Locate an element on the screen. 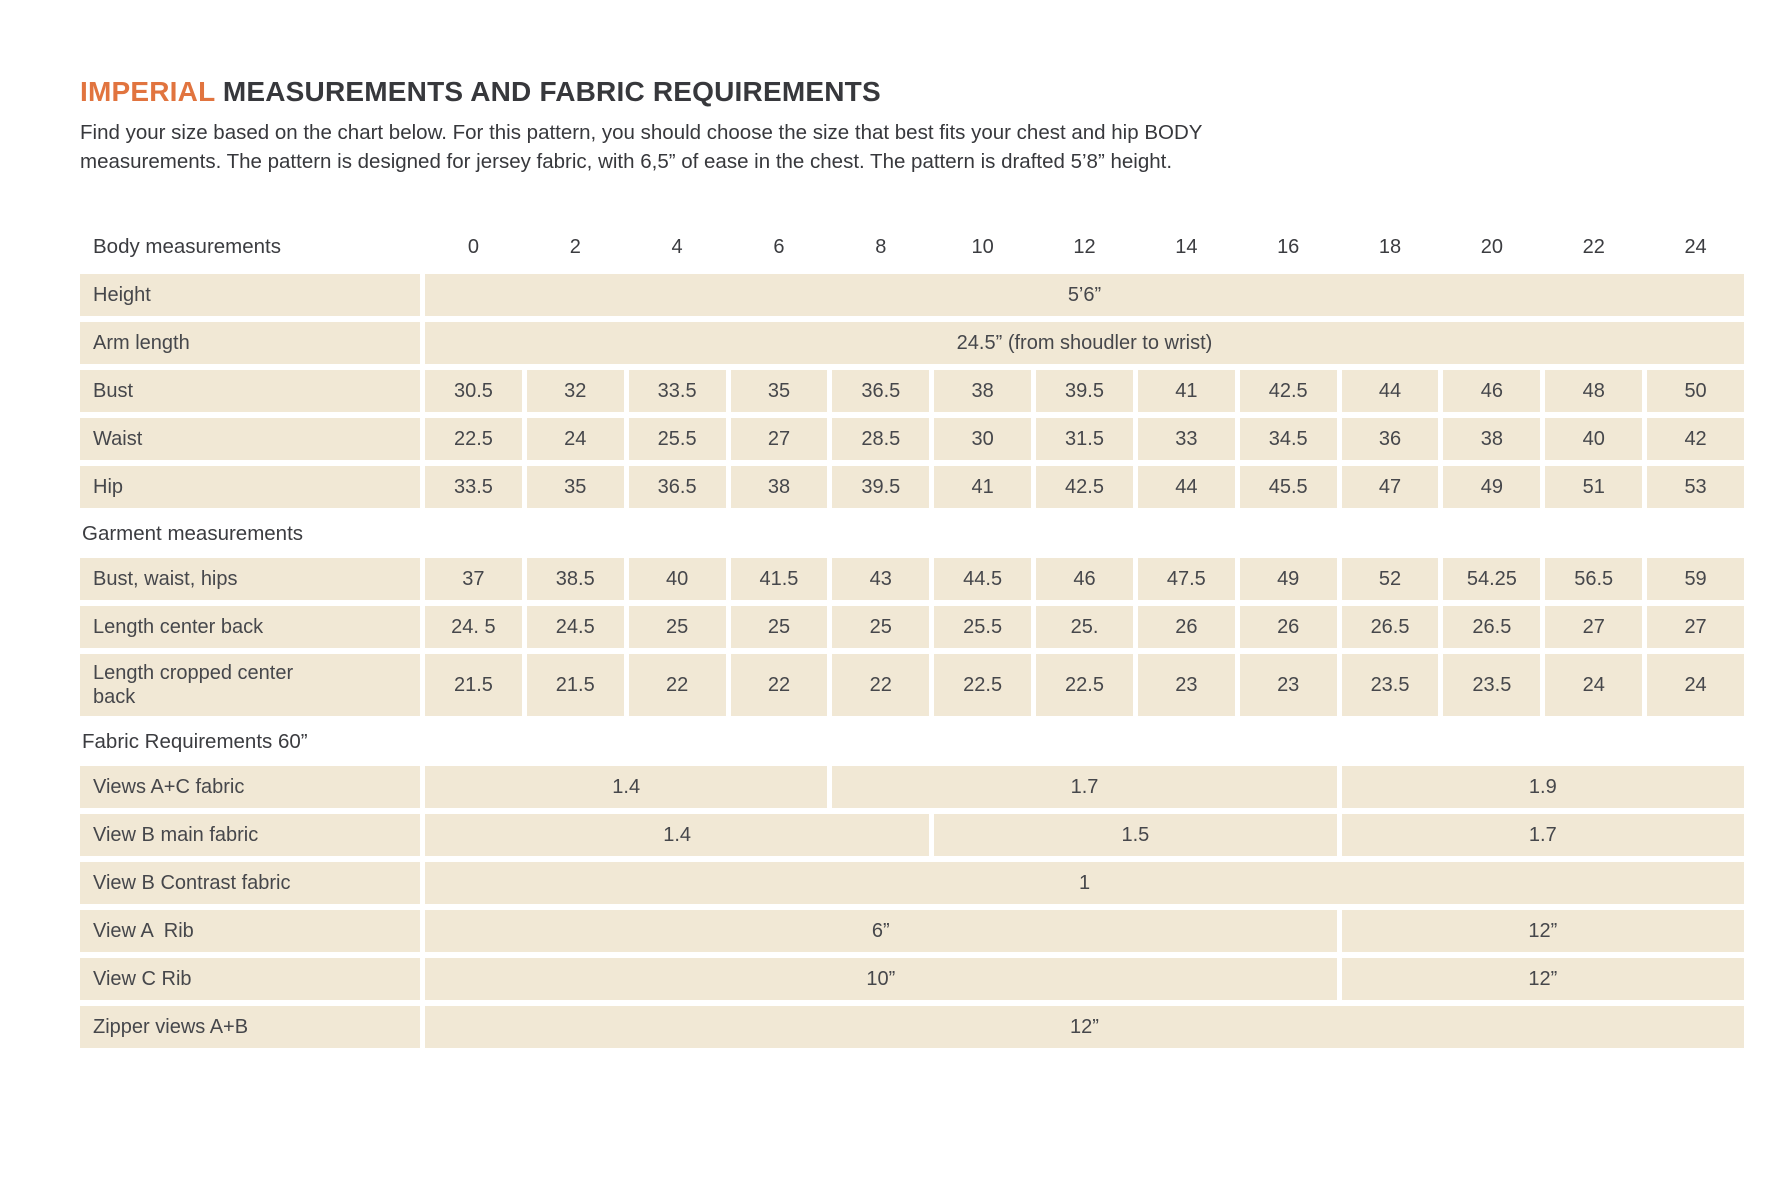  measurement-cell: 54.25 is located at coordinates (1492, 579).